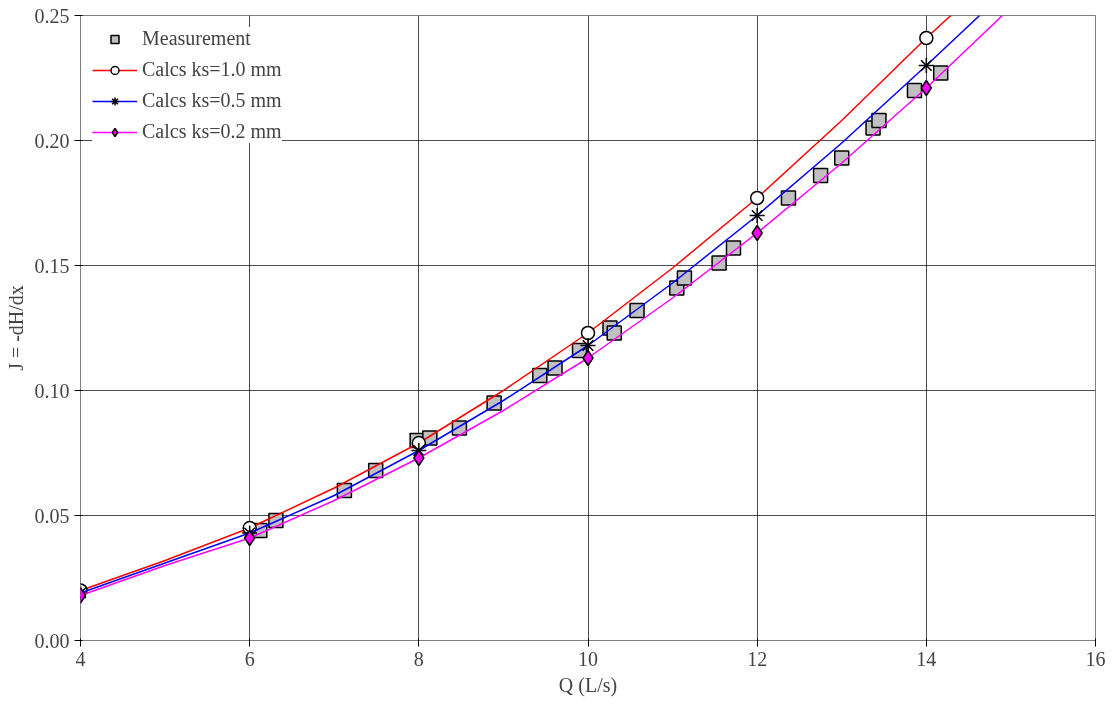 This screenshot has width=1119, height=719. Describe the element at coordinates (52, 140) in the screenshot. I see `y-tick-label: 0.20` at that location.